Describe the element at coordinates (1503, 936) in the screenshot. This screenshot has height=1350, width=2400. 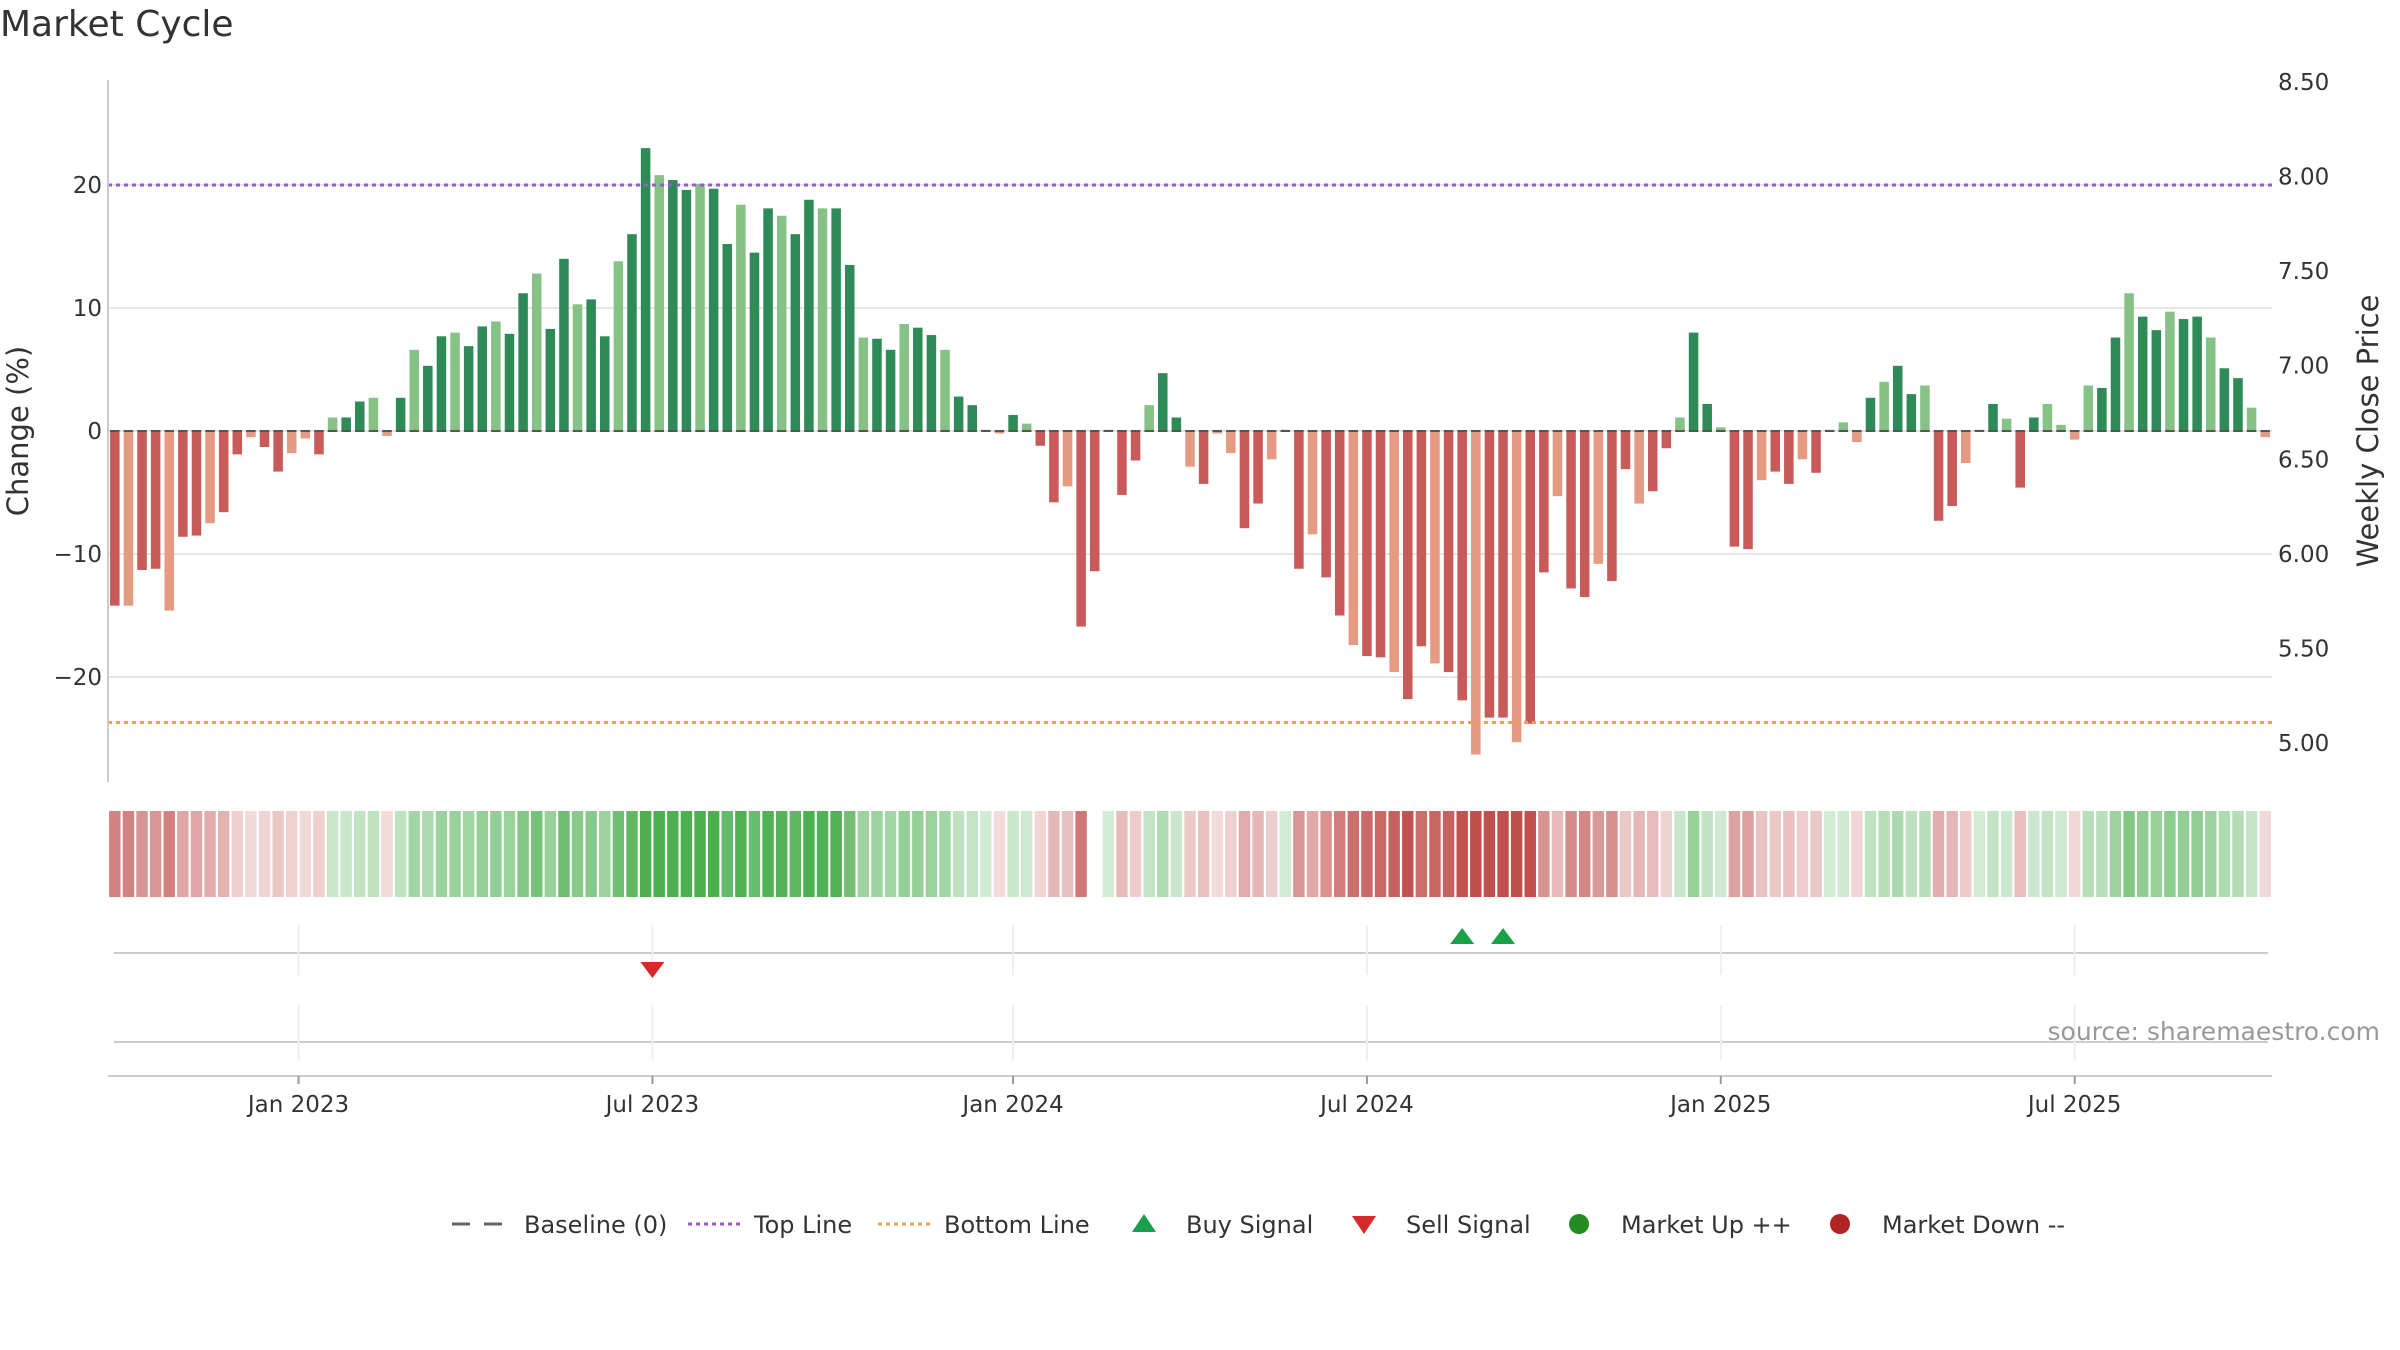
I see `buy-signal-marker` at that location.